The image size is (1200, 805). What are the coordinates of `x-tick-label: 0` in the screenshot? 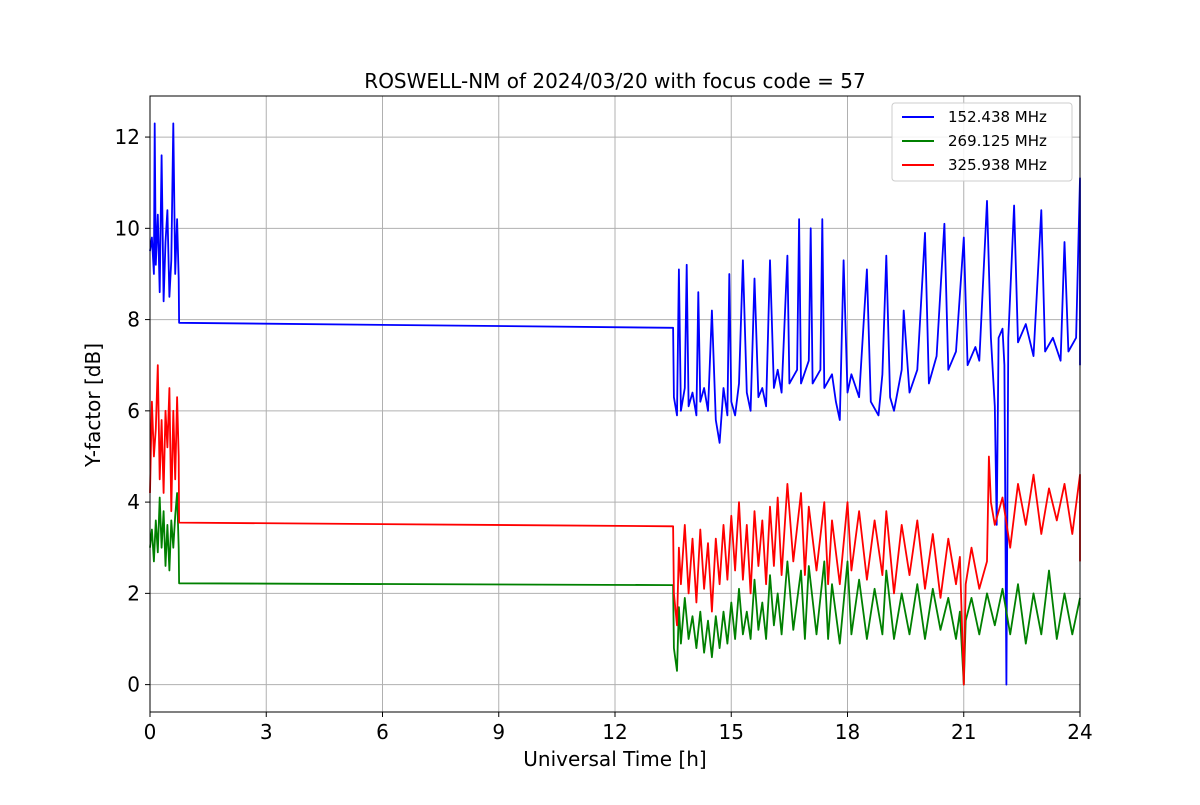 It's located at (150, 732).